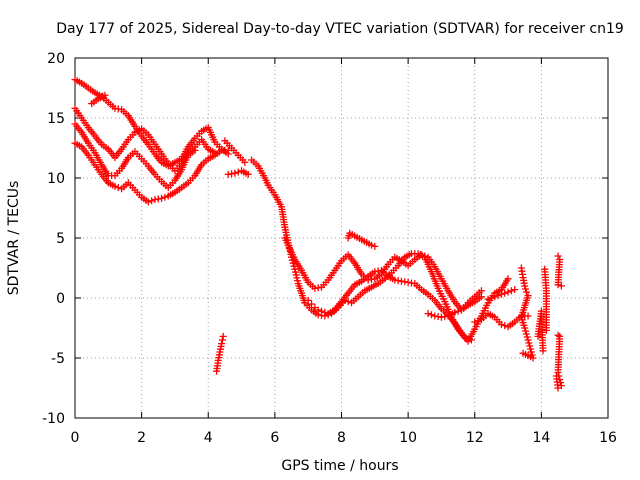 The width and height of the screenshot is (640, 480). Describe the element at coordinates (58, 359) in the screenshot. I see `y-tick-label: -5` at that location.